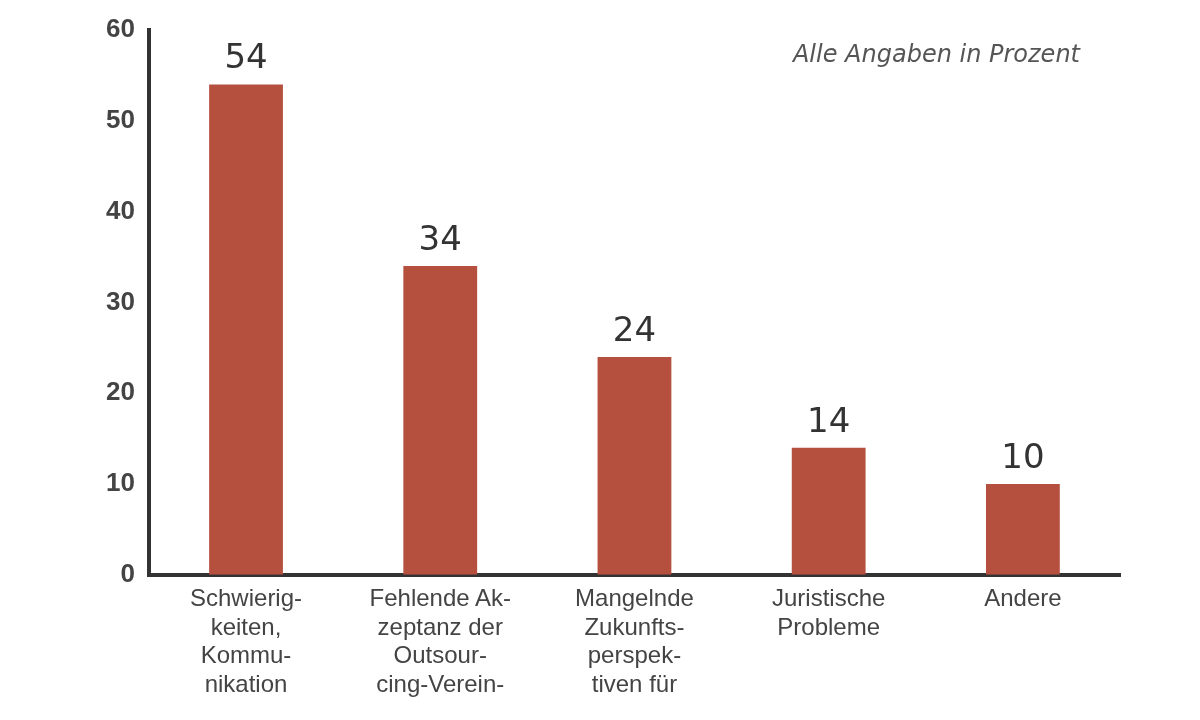 The width and height of the screenshot is (1200, 720). What do you see at coordinates (120, 300) in the screenshot?
I see `y-tick-label: 30` at bounding box center [120, 300].